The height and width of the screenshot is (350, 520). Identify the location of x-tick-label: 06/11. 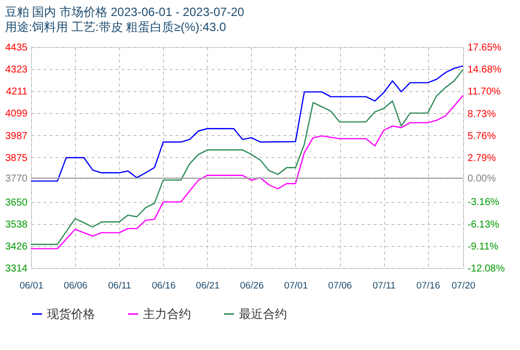
(120, 286).